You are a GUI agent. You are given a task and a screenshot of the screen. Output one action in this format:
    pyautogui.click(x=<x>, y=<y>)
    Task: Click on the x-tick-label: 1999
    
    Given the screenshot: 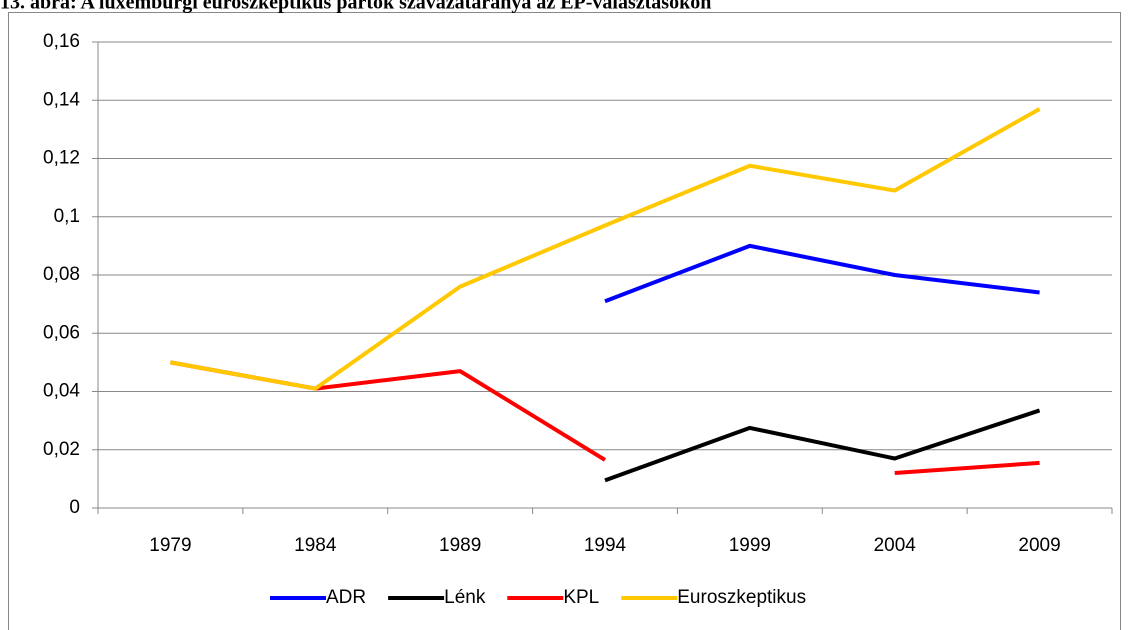 What is the action you would take?
    pyautogui.click(x=750, y=545)
    